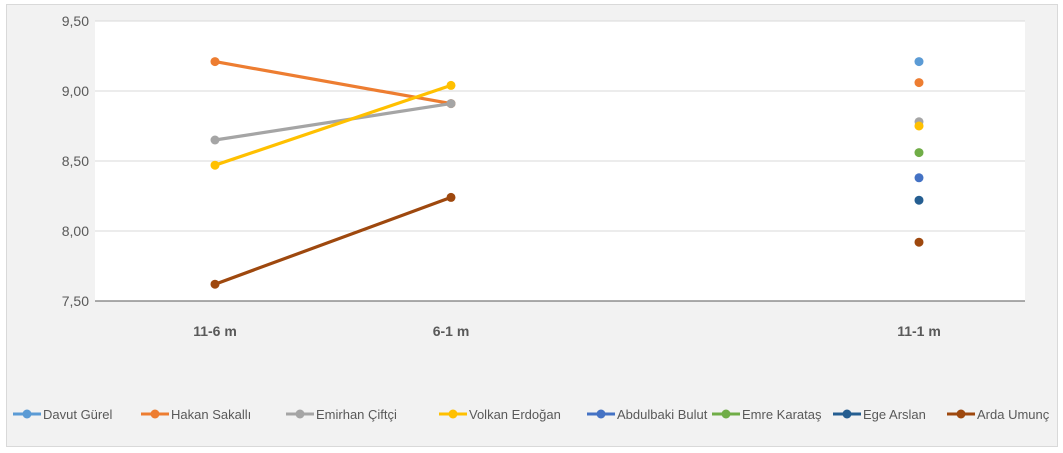  I want to click on legend-label: Abdulbaki Bulut, so click(662, 414).